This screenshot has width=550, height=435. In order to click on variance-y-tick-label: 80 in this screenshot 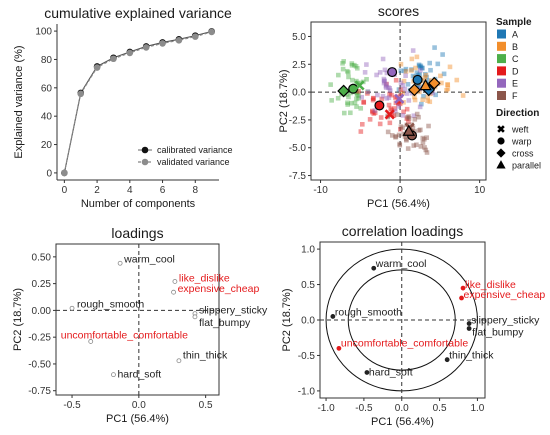, I will do `click(47, 60)`.